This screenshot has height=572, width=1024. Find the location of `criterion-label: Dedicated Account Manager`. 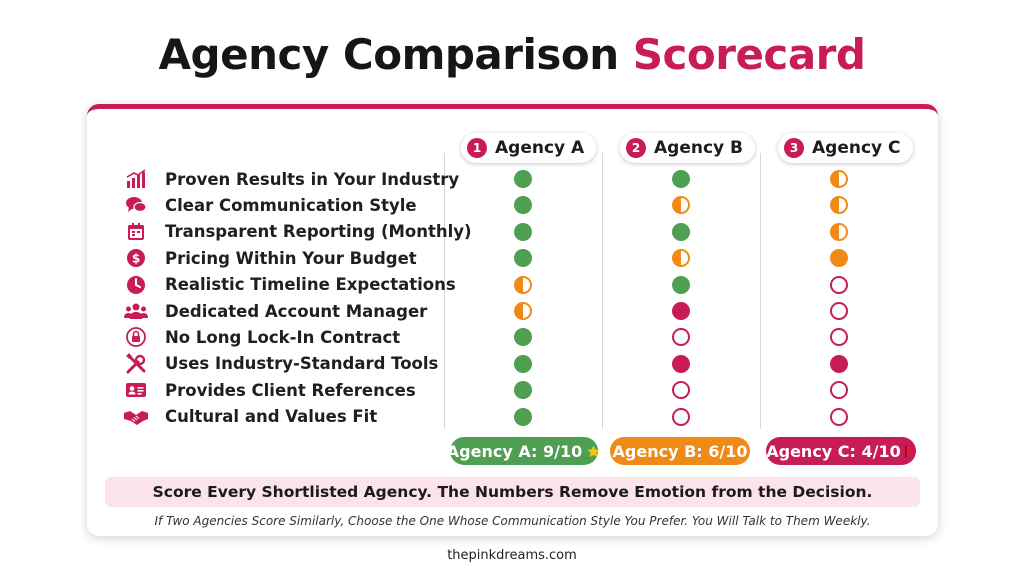

criterion-label: Dedicated Account Manager is located at coordinates (296, 311).